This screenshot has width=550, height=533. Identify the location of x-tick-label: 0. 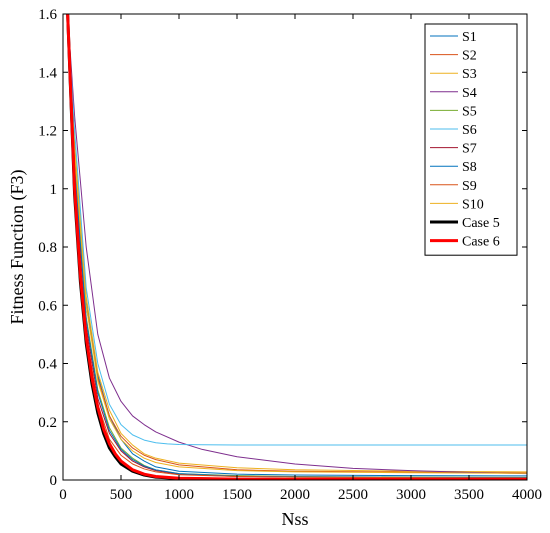
(63, 495).